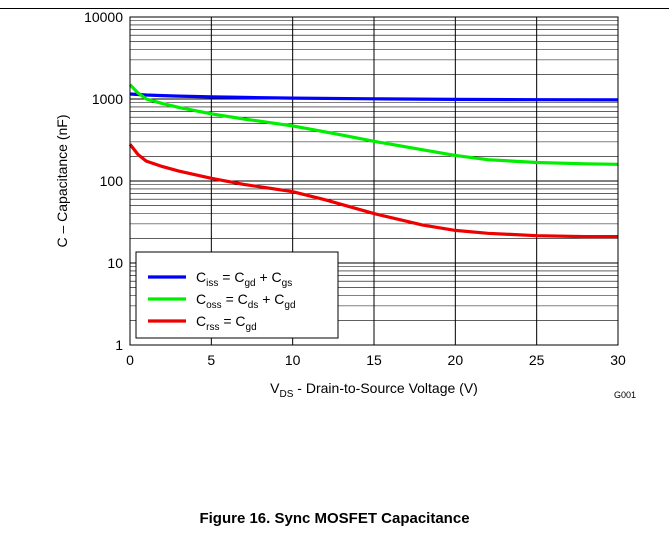  Describe the element at coordinates (334, 518) in the screenshot. I see `figure-caption: Figure 16. Sync MOSFET Capacitance` at that location.